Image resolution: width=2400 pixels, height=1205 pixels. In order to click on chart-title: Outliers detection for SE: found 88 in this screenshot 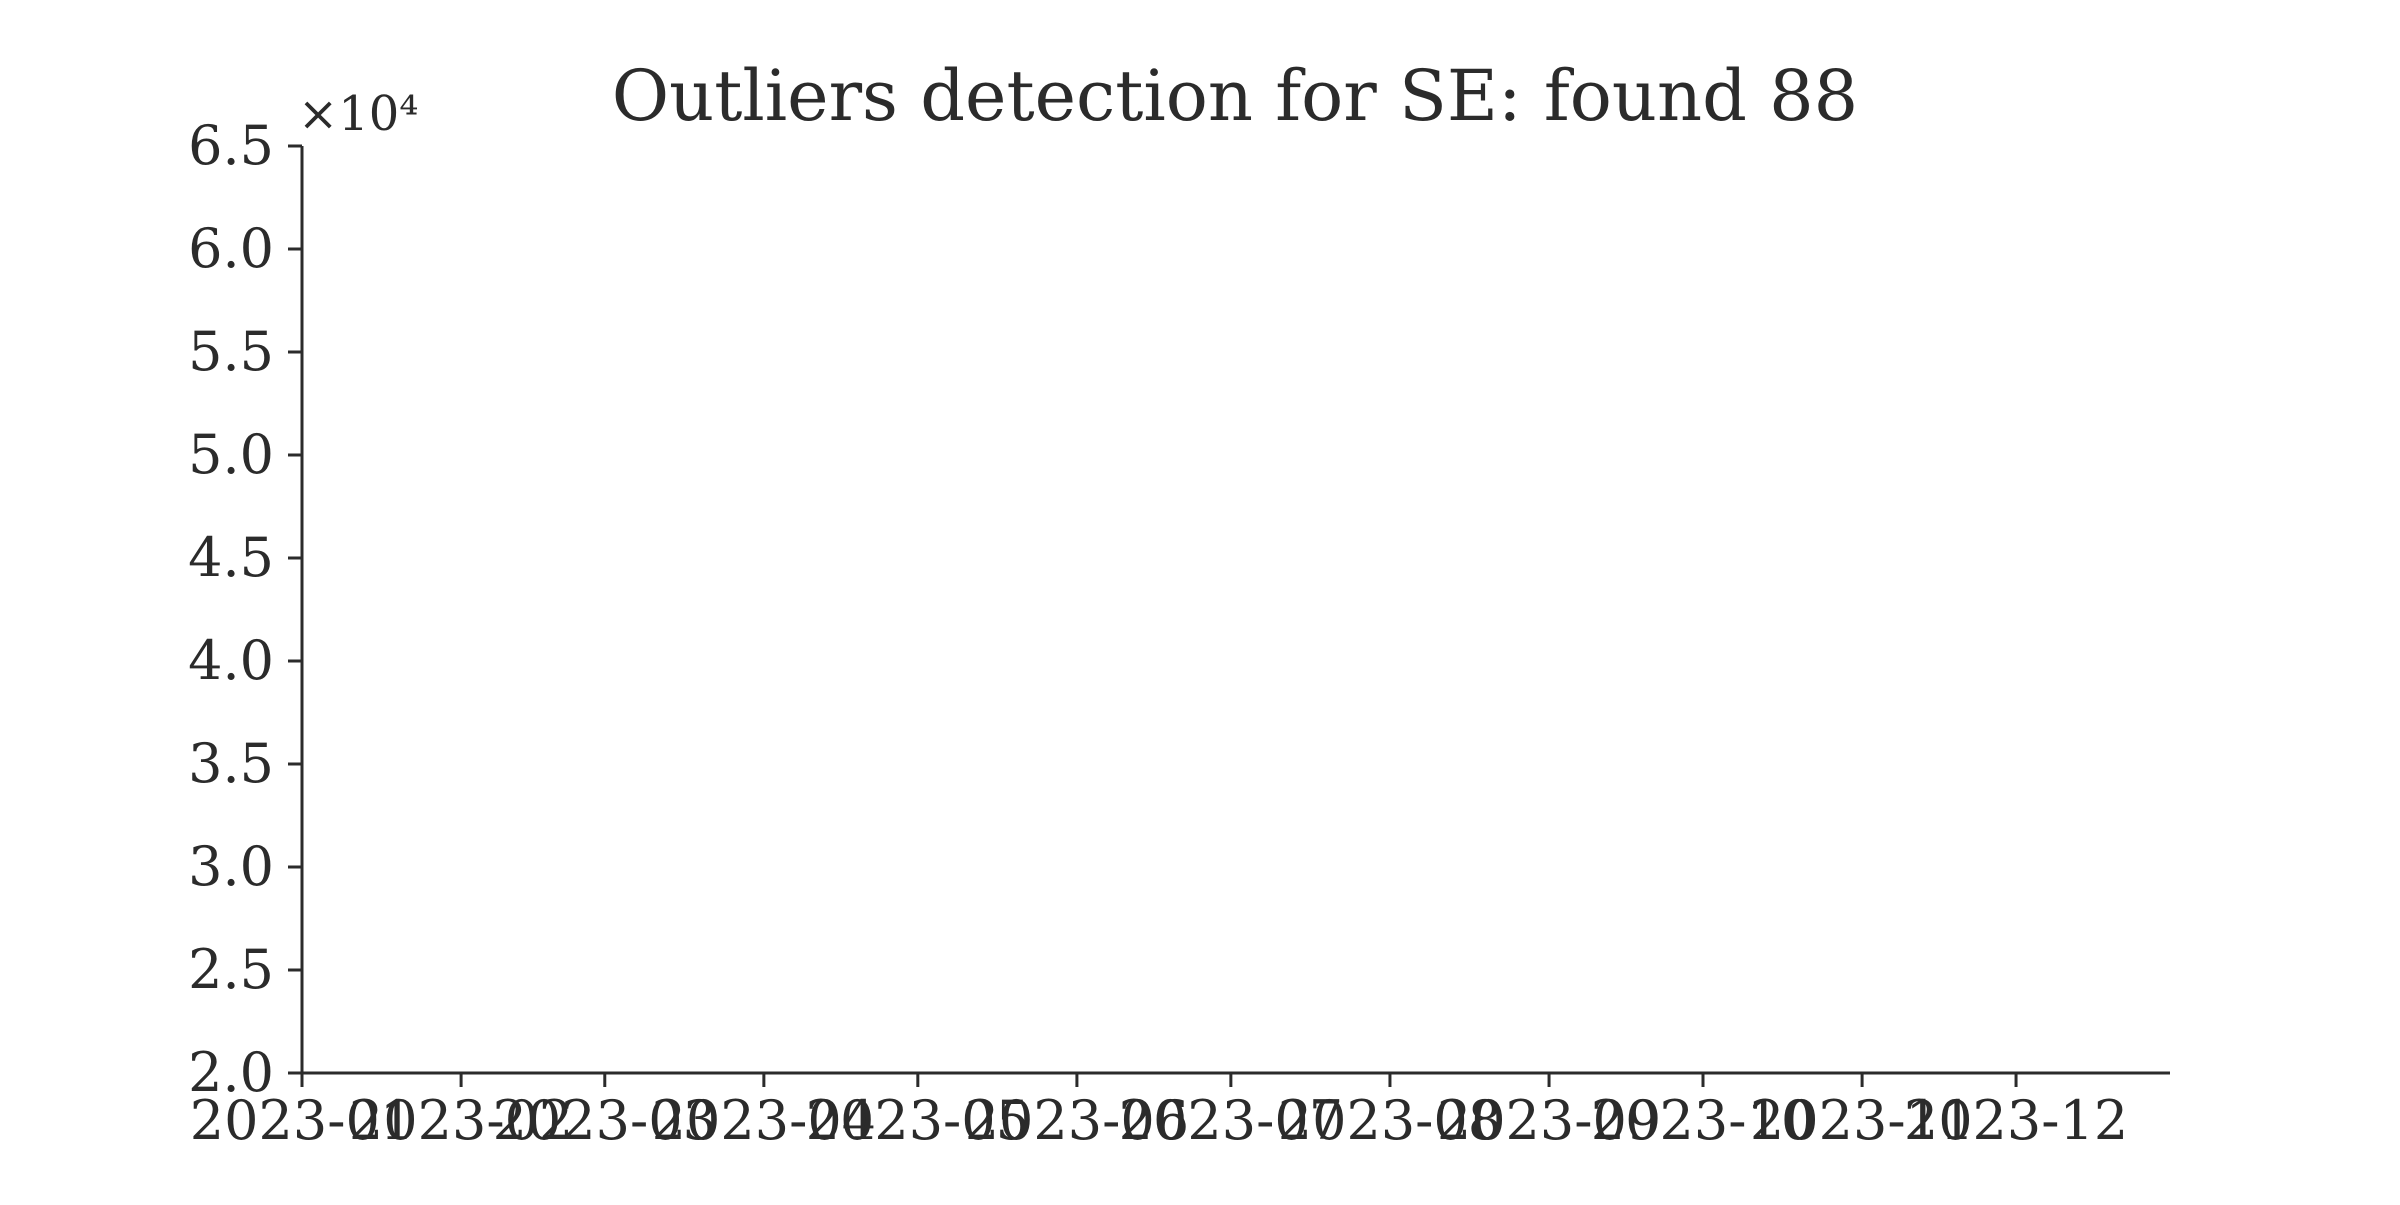, I will do `click(1235, 96)`.